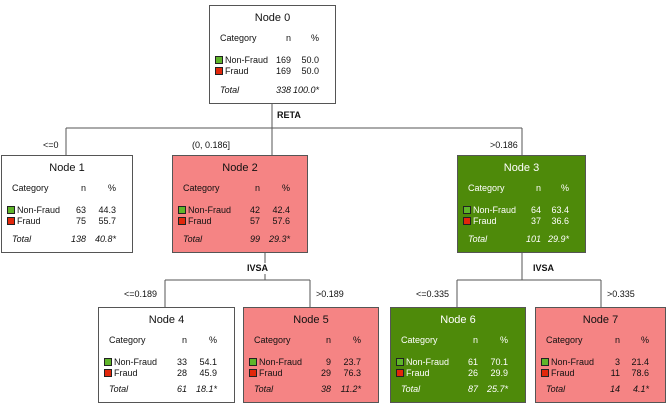 This screenshot has width=667, height=408. I want to click on category-row: Fraud 169 50.0, so click(272, 71).